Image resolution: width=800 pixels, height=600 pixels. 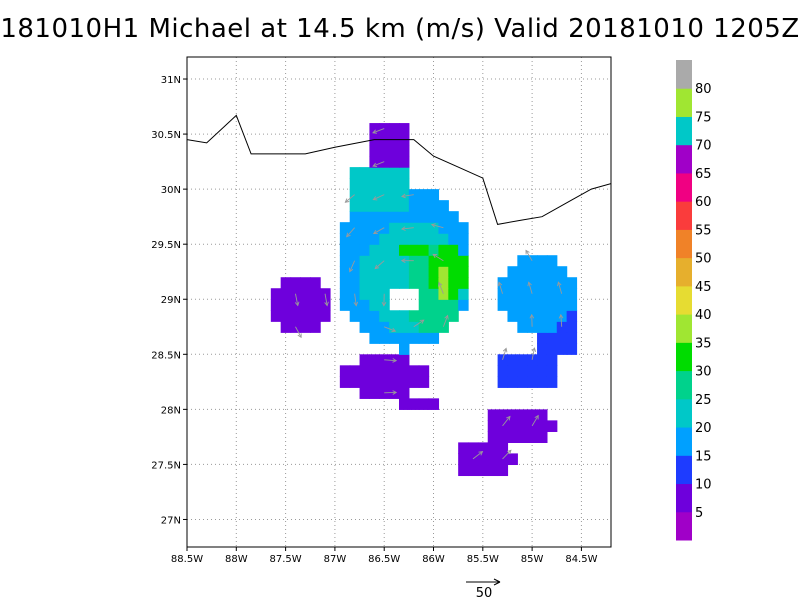 I want to click on colorbar-label: 55, so click(x=703, y=230).